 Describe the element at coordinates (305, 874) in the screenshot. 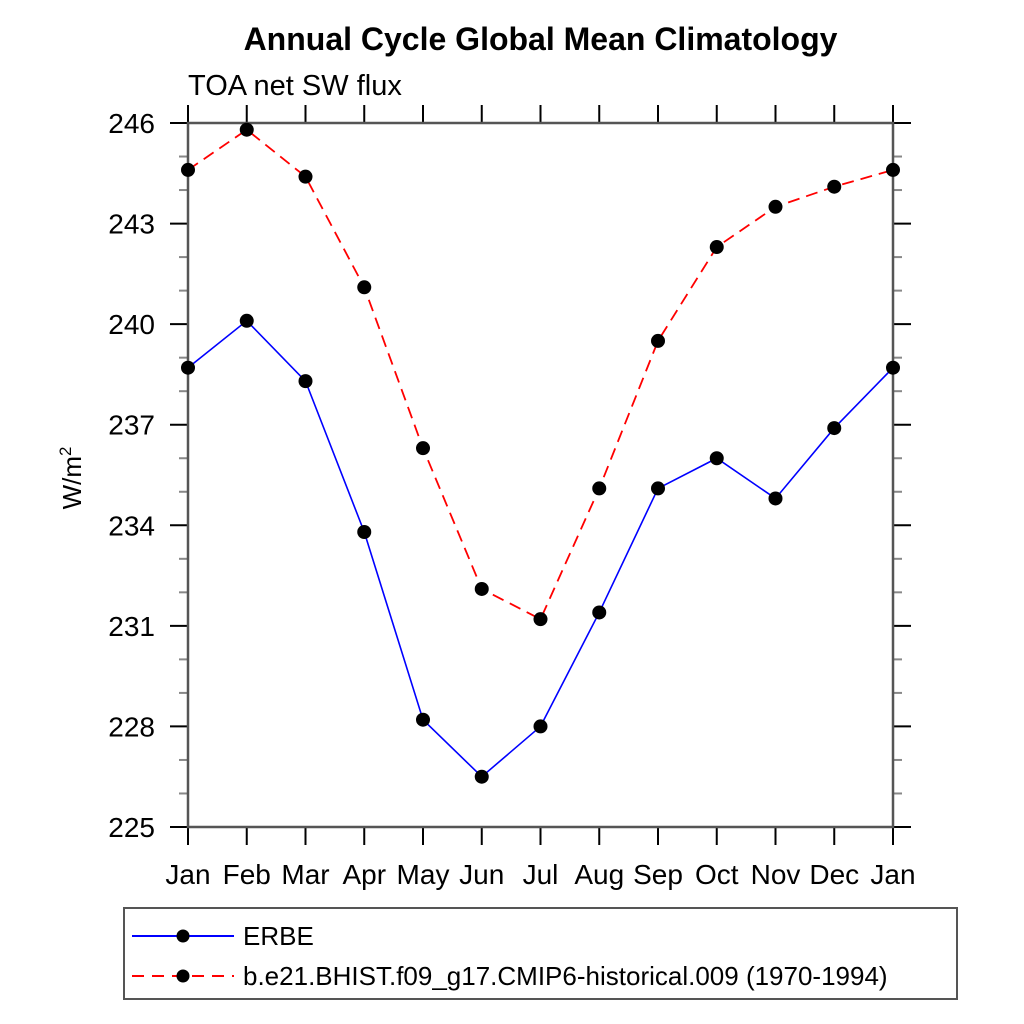

I see `x-tick-label: Mar` at that location.